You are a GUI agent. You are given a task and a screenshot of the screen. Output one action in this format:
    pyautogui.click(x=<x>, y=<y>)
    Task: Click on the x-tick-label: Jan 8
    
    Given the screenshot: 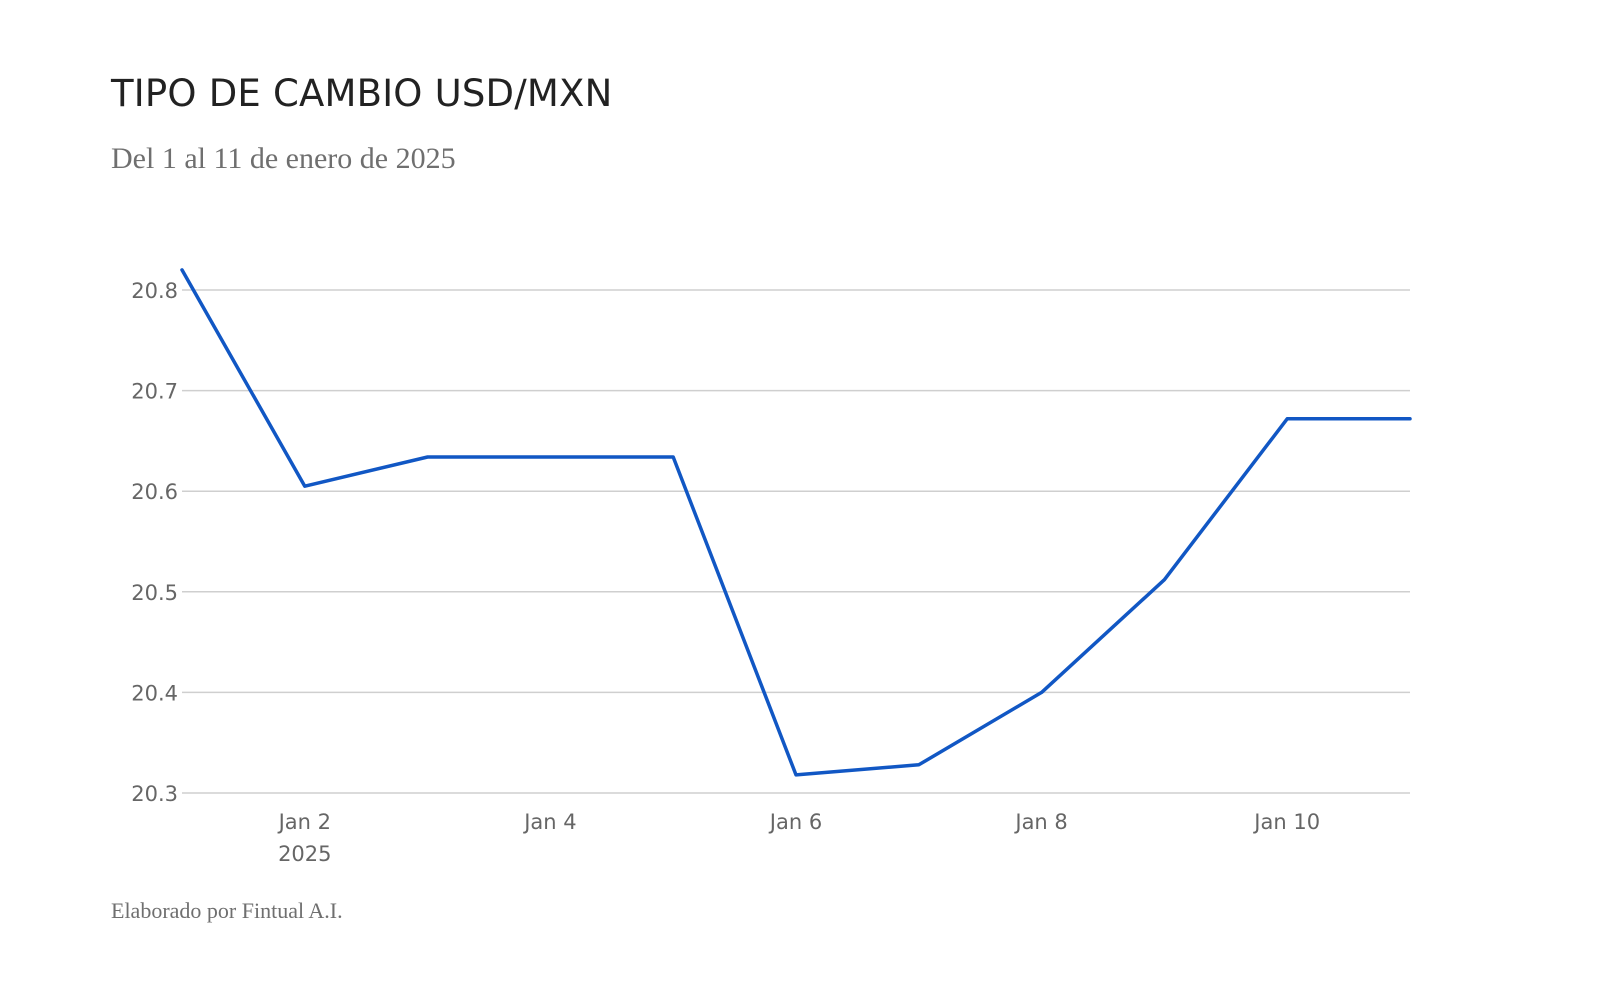 What is the action you would take?
    pyautogui.click(x=1040, y=822)
    